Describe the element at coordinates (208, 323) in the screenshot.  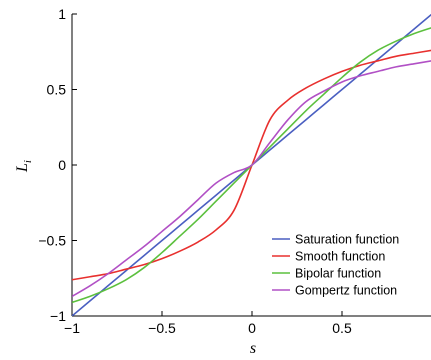
I see `x-ticks: −1 −0.5 0 0.5` at that location.